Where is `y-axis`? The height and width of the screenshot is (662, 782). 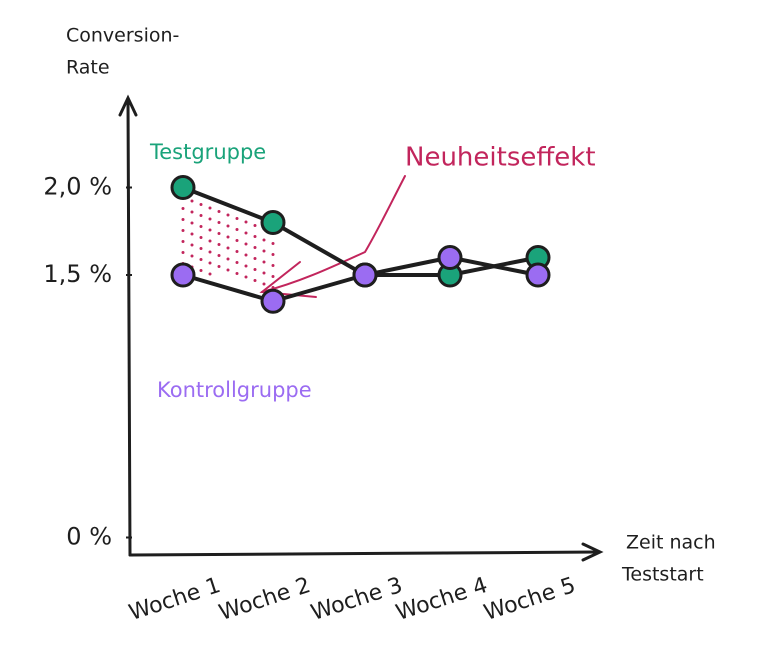
y-axis is located at coordinates (129, 327).